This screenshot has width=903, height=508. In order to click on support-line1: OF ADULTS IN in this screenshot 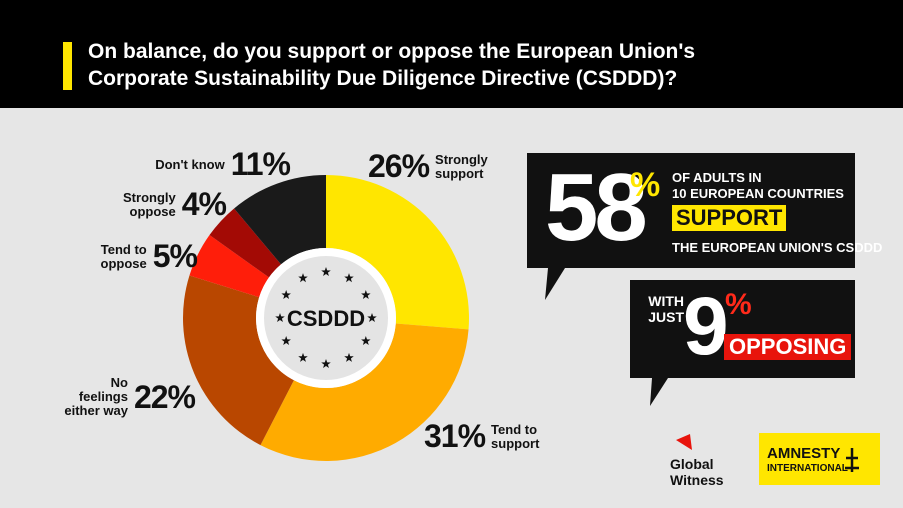, I will do `click(717, 177)`.